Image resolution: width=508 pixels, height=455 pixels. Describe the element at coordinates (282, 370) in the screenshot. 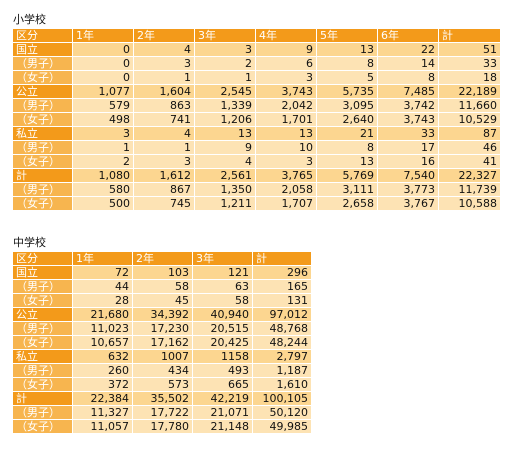

I see `table-cell: 1,187` at that location.